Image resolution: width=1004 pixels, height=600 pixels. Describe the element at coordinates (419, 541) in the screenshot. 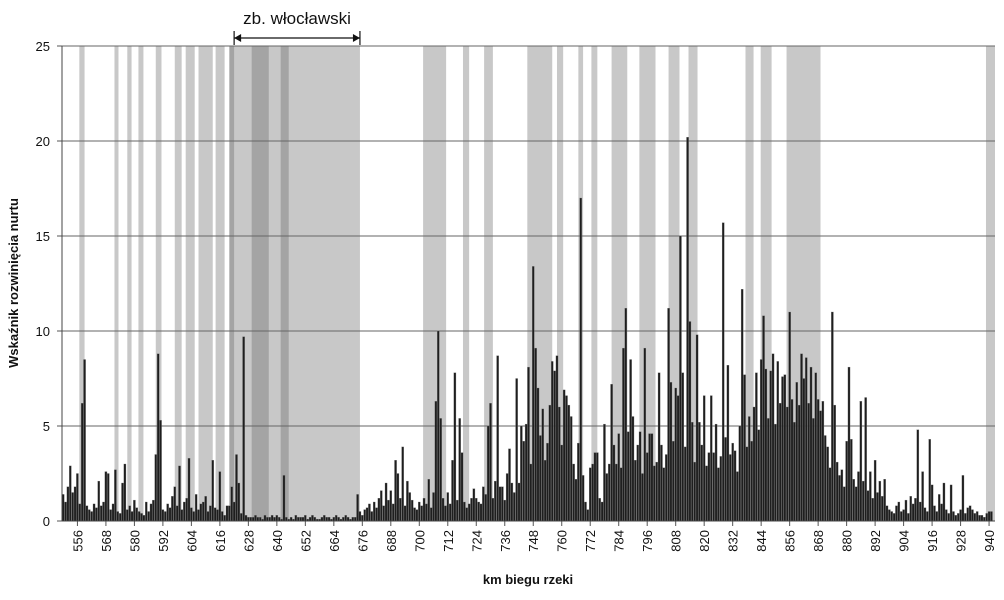

I see `x-tick-label: 700` at that location.